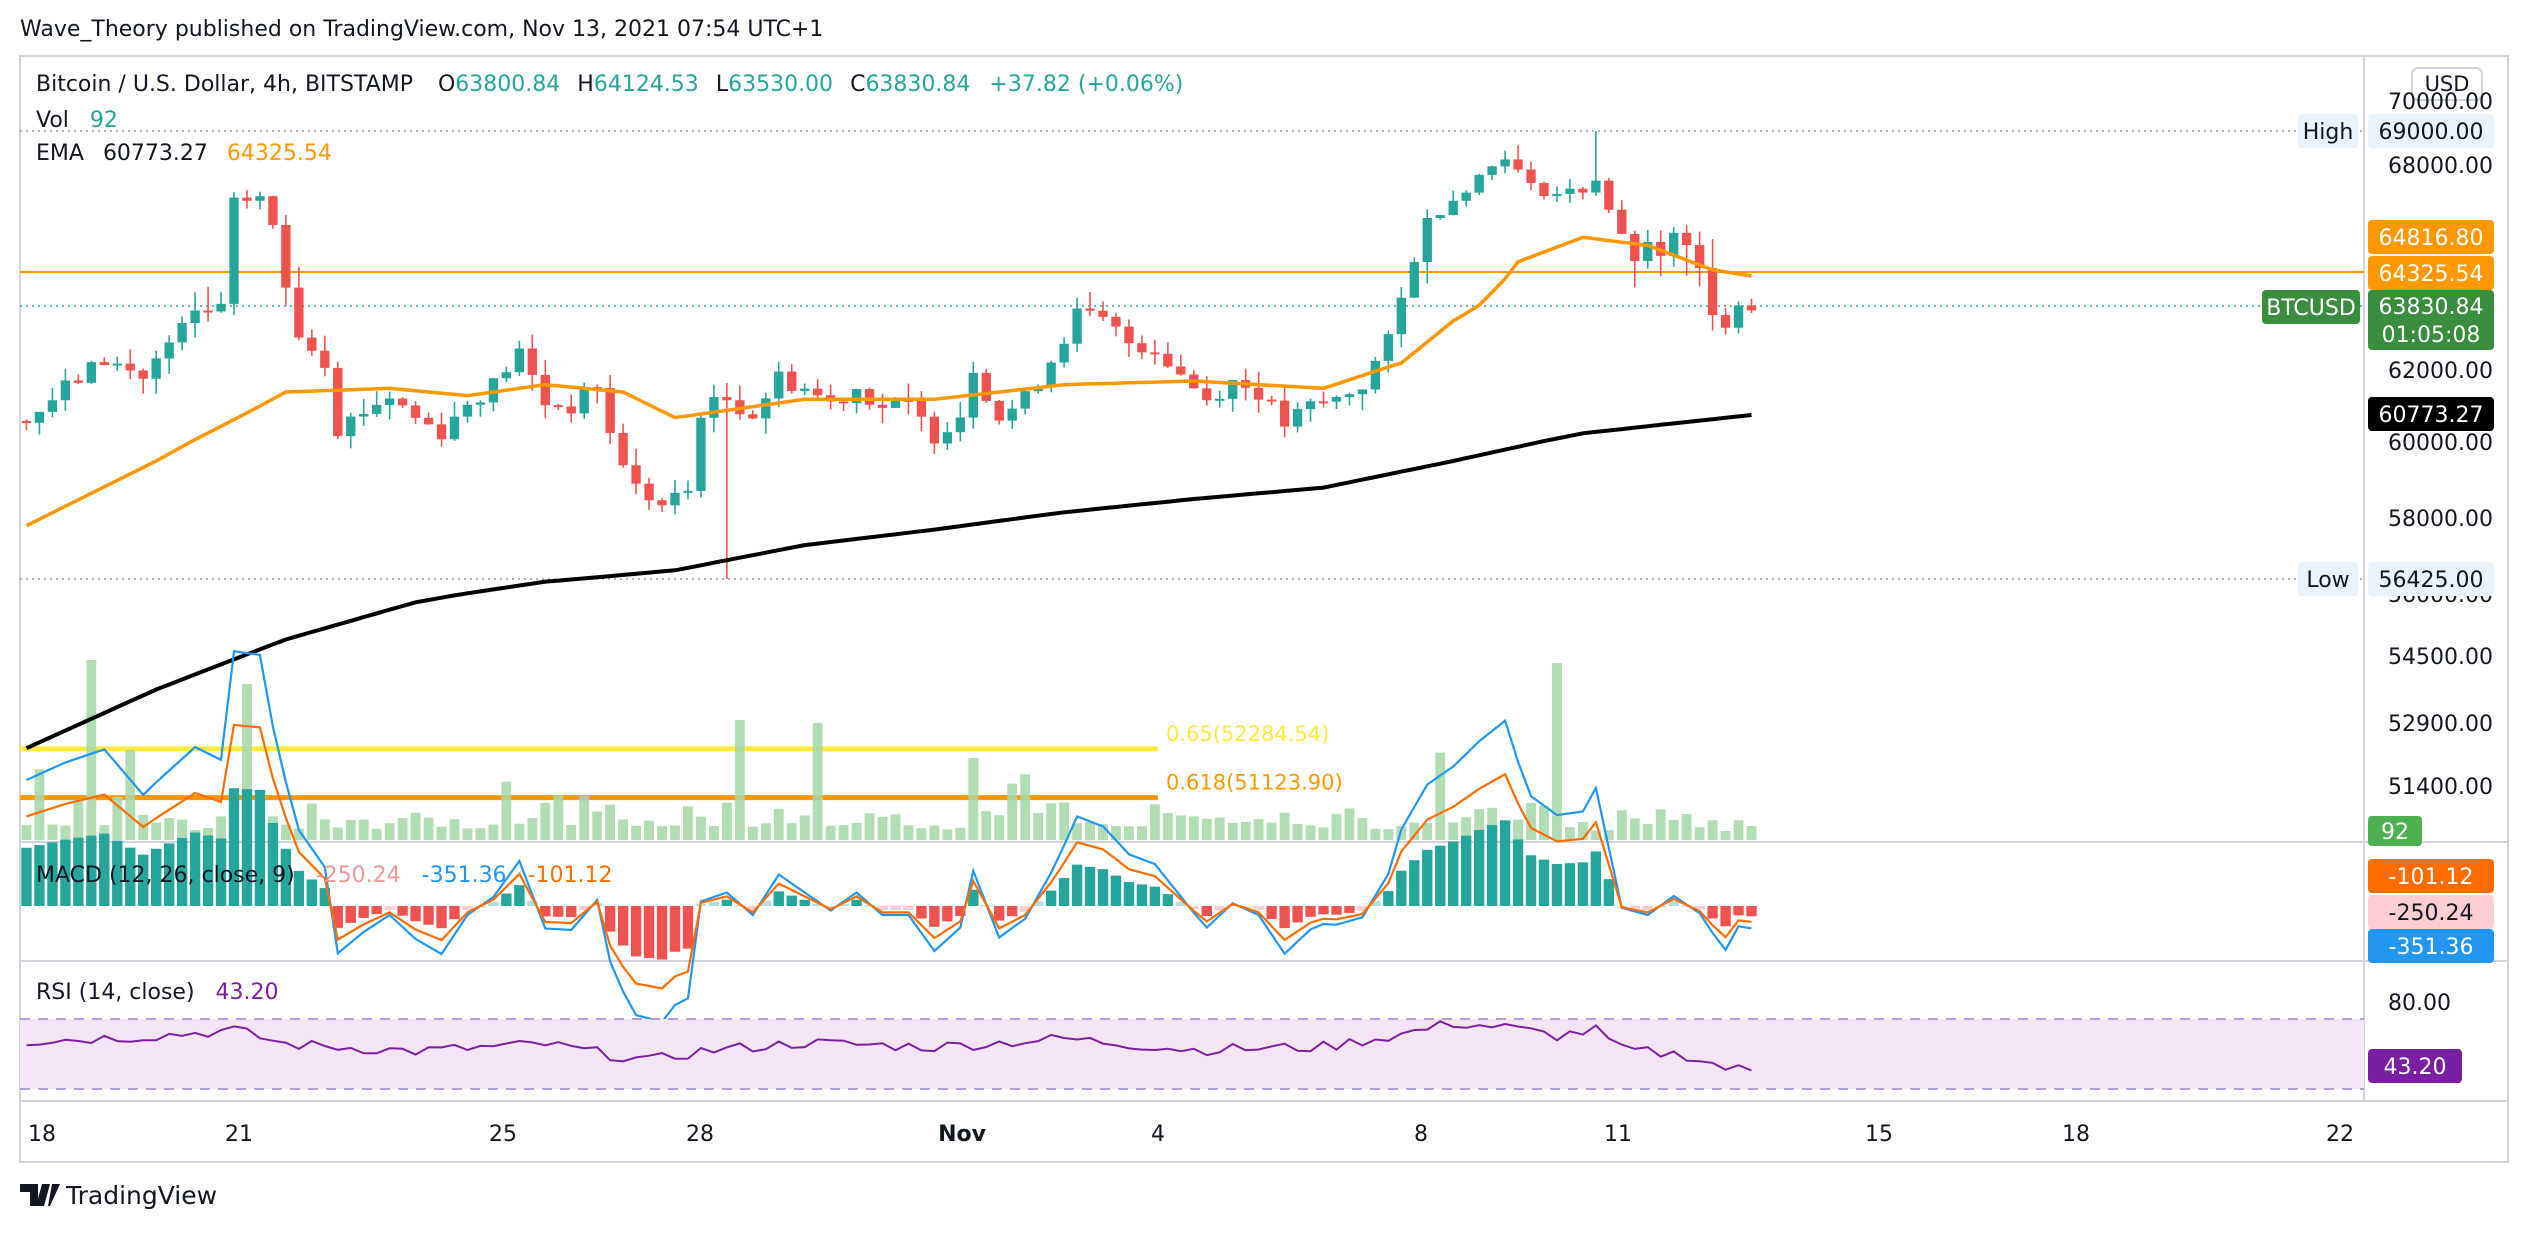  What do you see at coordinates (77, 120) in the screenshot?
I see `legend-volume: Vol 92` at bounding box center [77, 120].